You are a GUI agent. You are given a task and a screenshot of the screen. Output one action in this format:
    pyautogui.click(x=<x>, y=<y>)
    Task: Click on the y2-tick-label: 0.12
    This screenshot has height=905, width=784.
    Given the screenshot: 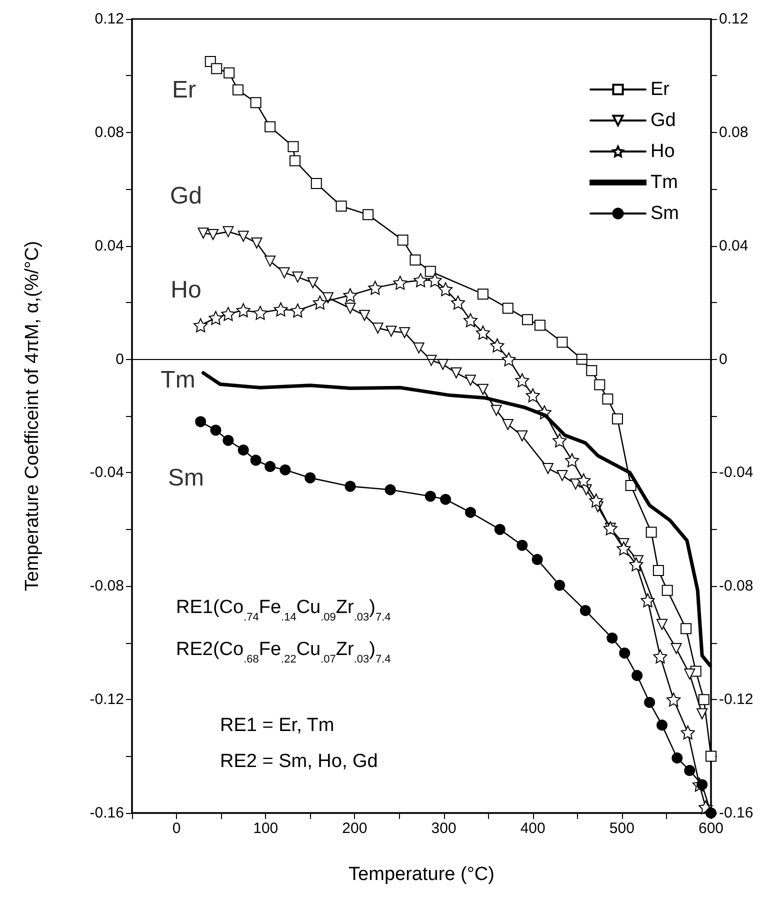 What is the action you would take?
    pyautogui.click(x=733, y=19)
    